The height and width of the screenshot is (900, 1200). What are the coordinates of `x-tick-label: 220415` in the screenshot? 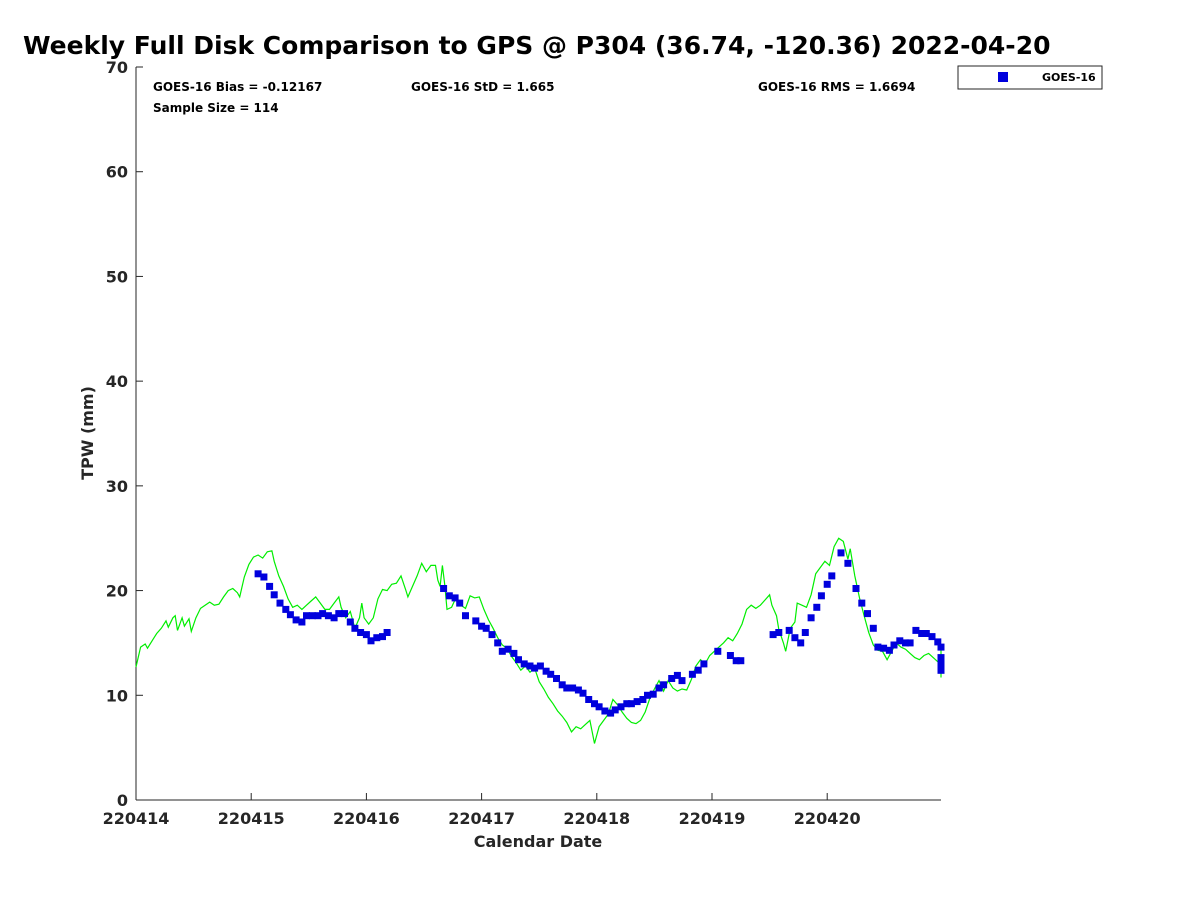 It's located at (251, 818).